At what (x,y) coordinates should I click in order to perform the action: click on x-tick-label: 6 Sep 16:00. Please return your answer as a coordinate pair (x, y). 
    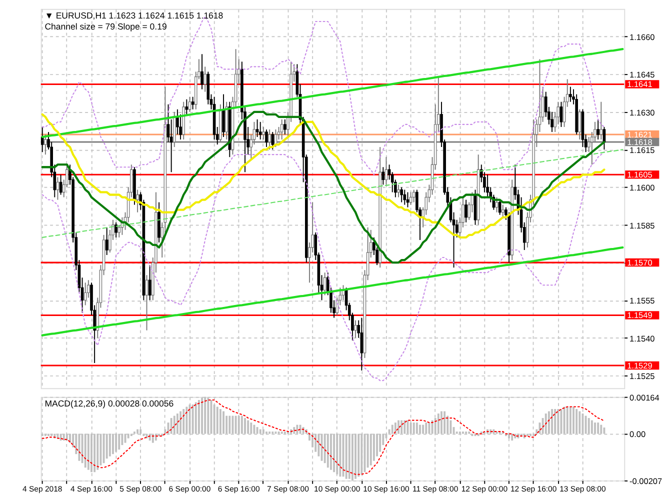
    Looking at the image, I should click on (239, 489).